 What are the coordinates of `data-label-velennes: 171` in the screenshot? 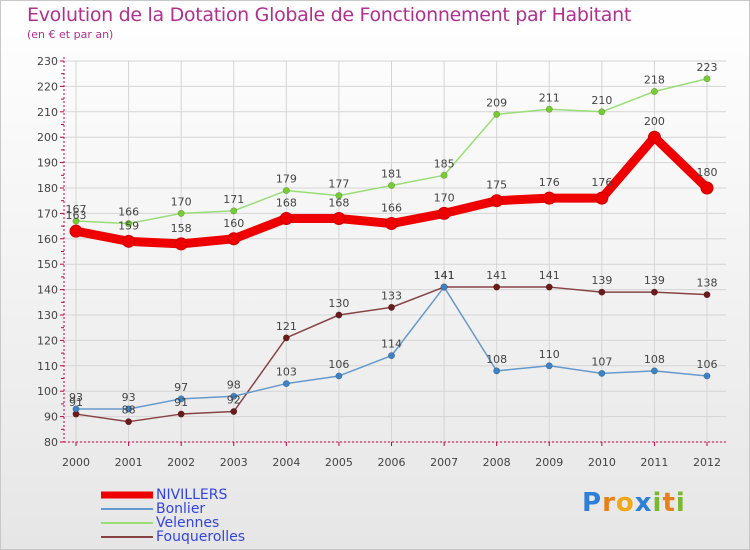 It's located at (233, 199).